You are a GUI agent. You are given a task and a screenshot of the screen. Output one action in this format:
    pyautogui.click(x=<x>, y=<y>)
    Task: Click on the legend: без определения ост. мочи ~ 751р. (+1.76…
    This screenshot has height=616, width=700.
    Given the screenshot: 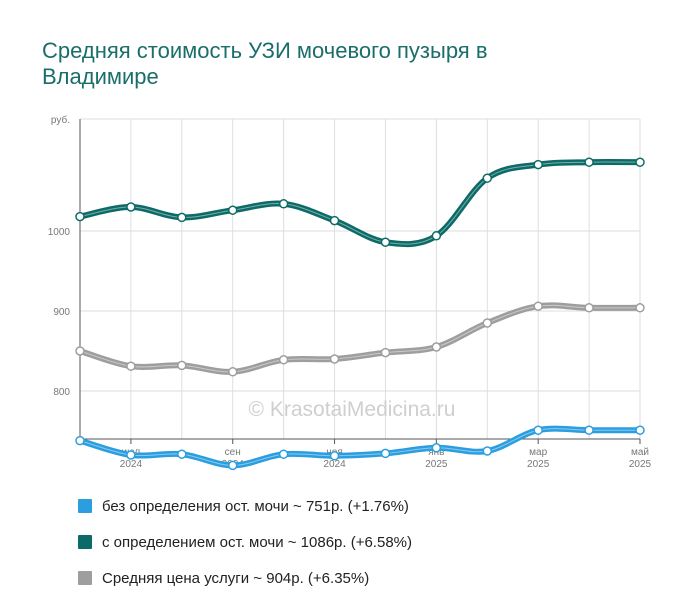 What is the action you would take?
    pyautogui.click(x=245, y=542)
    